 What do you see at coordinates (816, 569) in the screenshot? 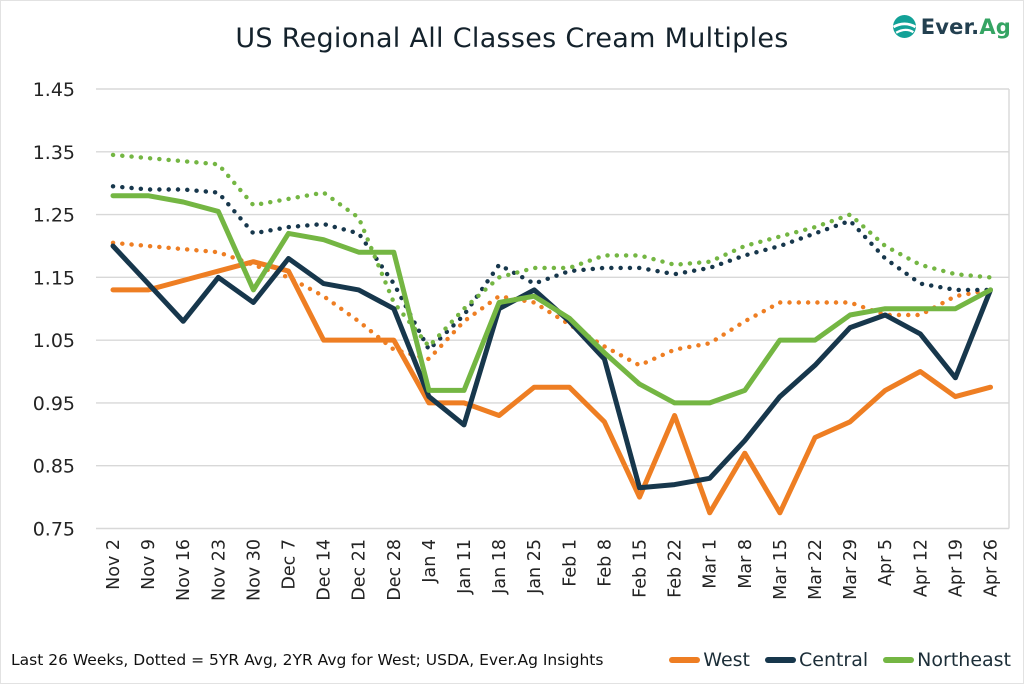
I see `x-axis-tick-label: Mar 22` at bounding box center [816, 569].